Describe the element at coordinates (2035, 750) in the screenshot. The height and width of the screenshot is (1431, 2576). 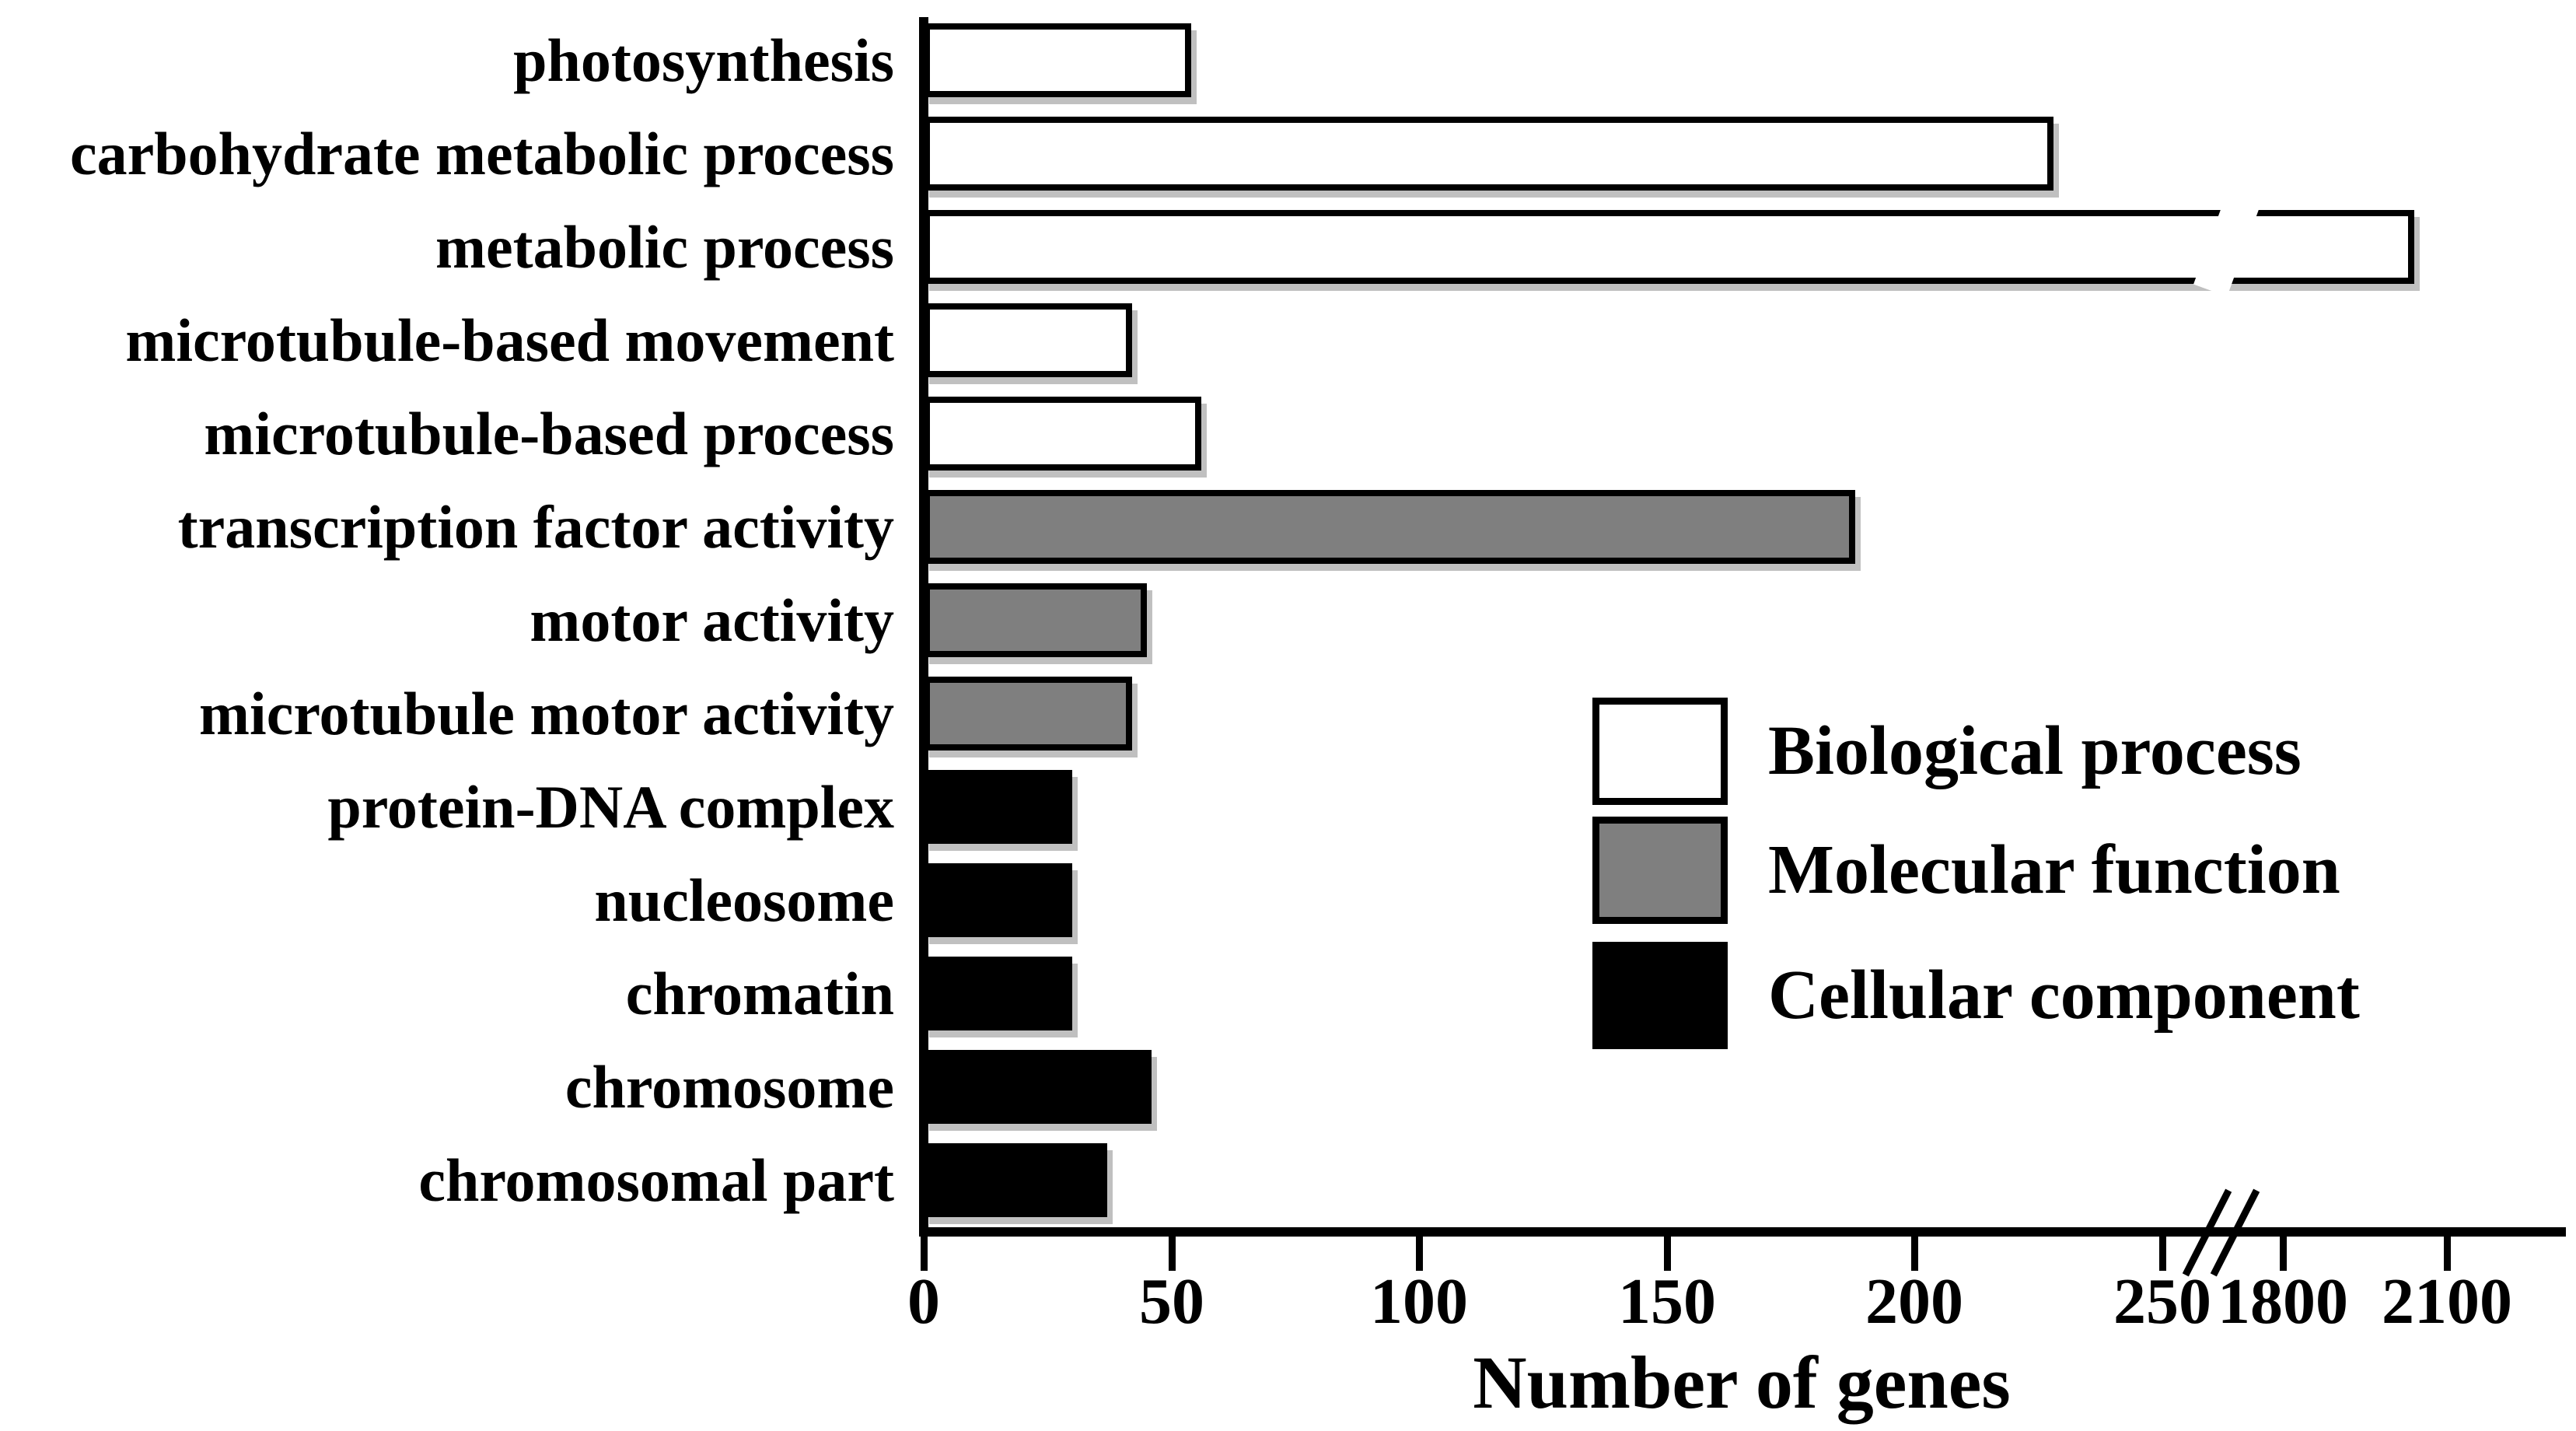
I see `legend-label: Biological process` at that location.